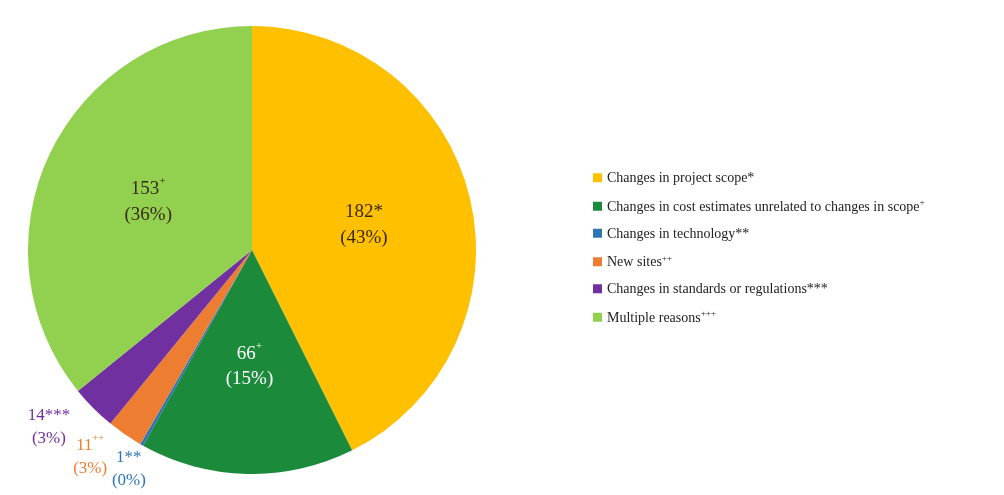 The image size is (1004, 495). I want to click on legend-label: Changes in technology**, so click(678, 233).